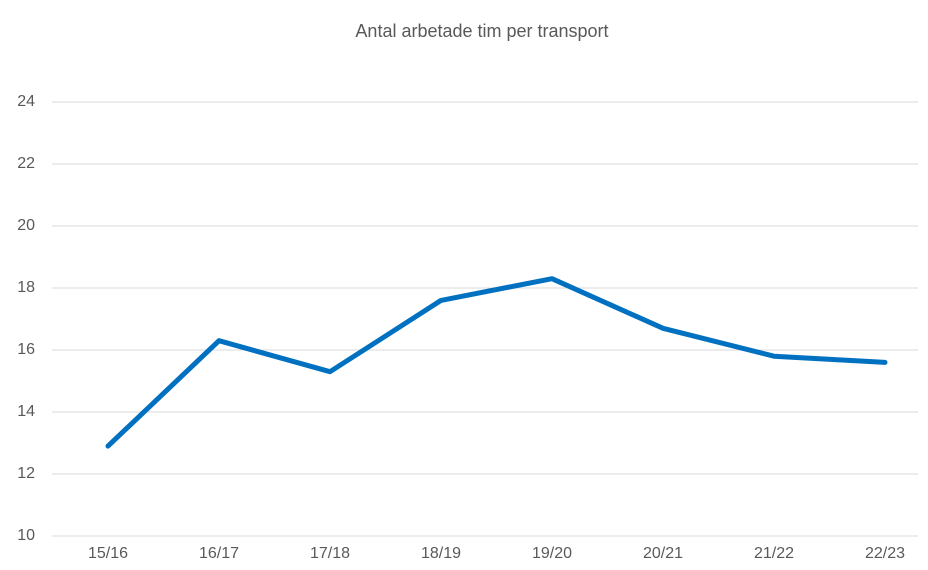  What do you see at coordinates (441, 553) in the screenshot?
I see `x-tick-label: 18/19` at bounding box center [441, 553].